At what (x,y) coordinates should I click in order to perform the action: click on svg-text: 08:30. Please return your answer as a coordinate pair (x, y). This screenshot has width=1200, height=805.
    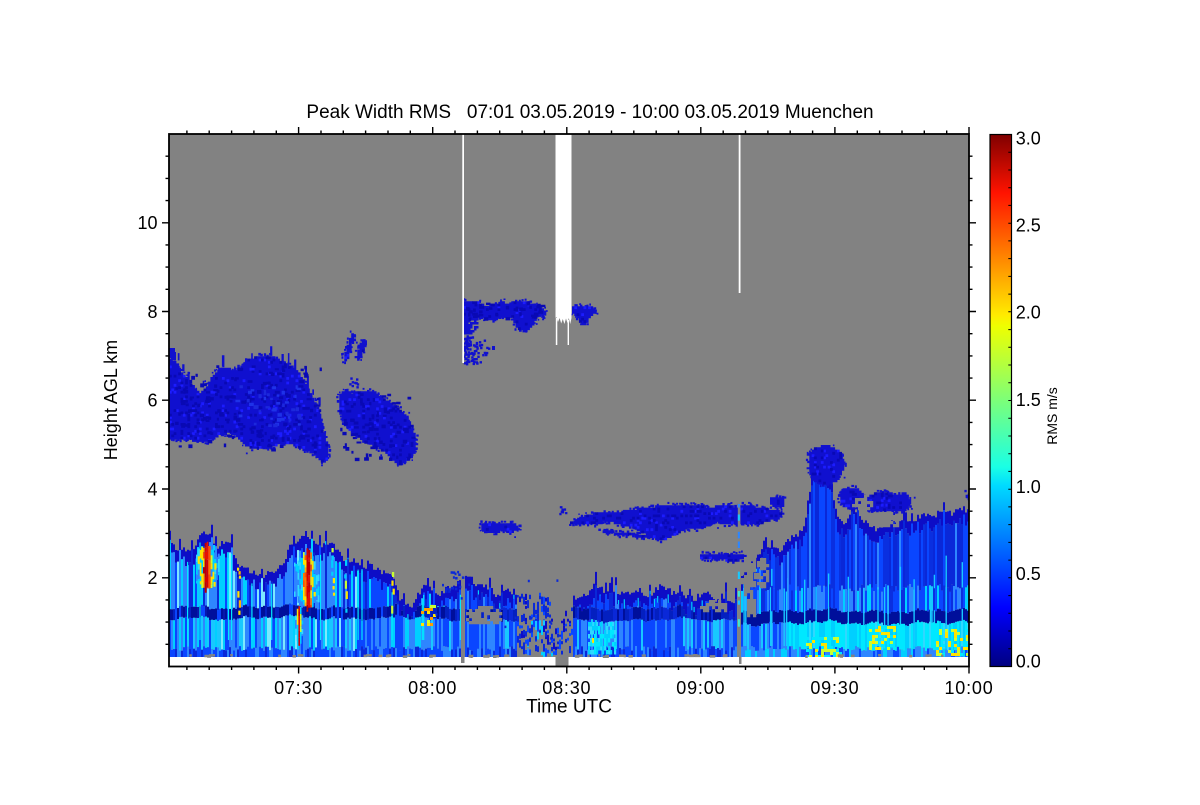
    Looking at the image, I should click on (566, 688).